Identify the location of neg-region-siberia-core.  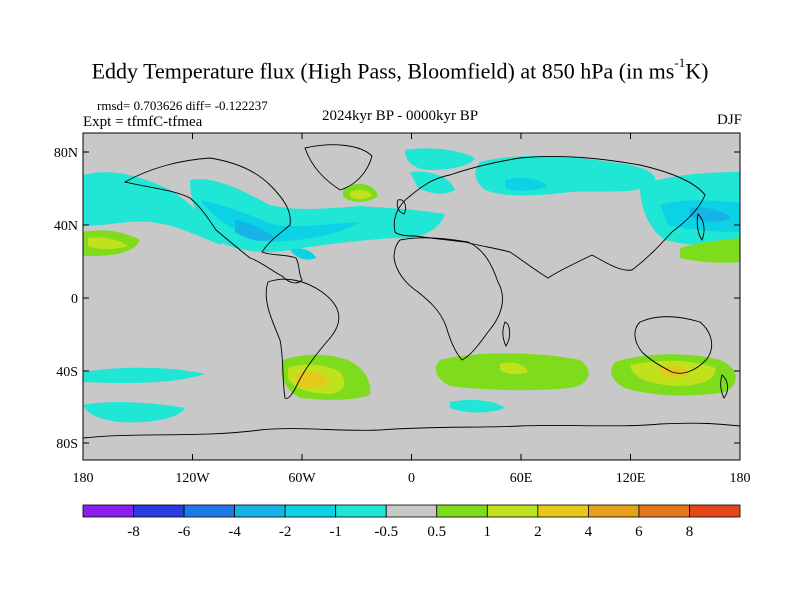
(526, 184).